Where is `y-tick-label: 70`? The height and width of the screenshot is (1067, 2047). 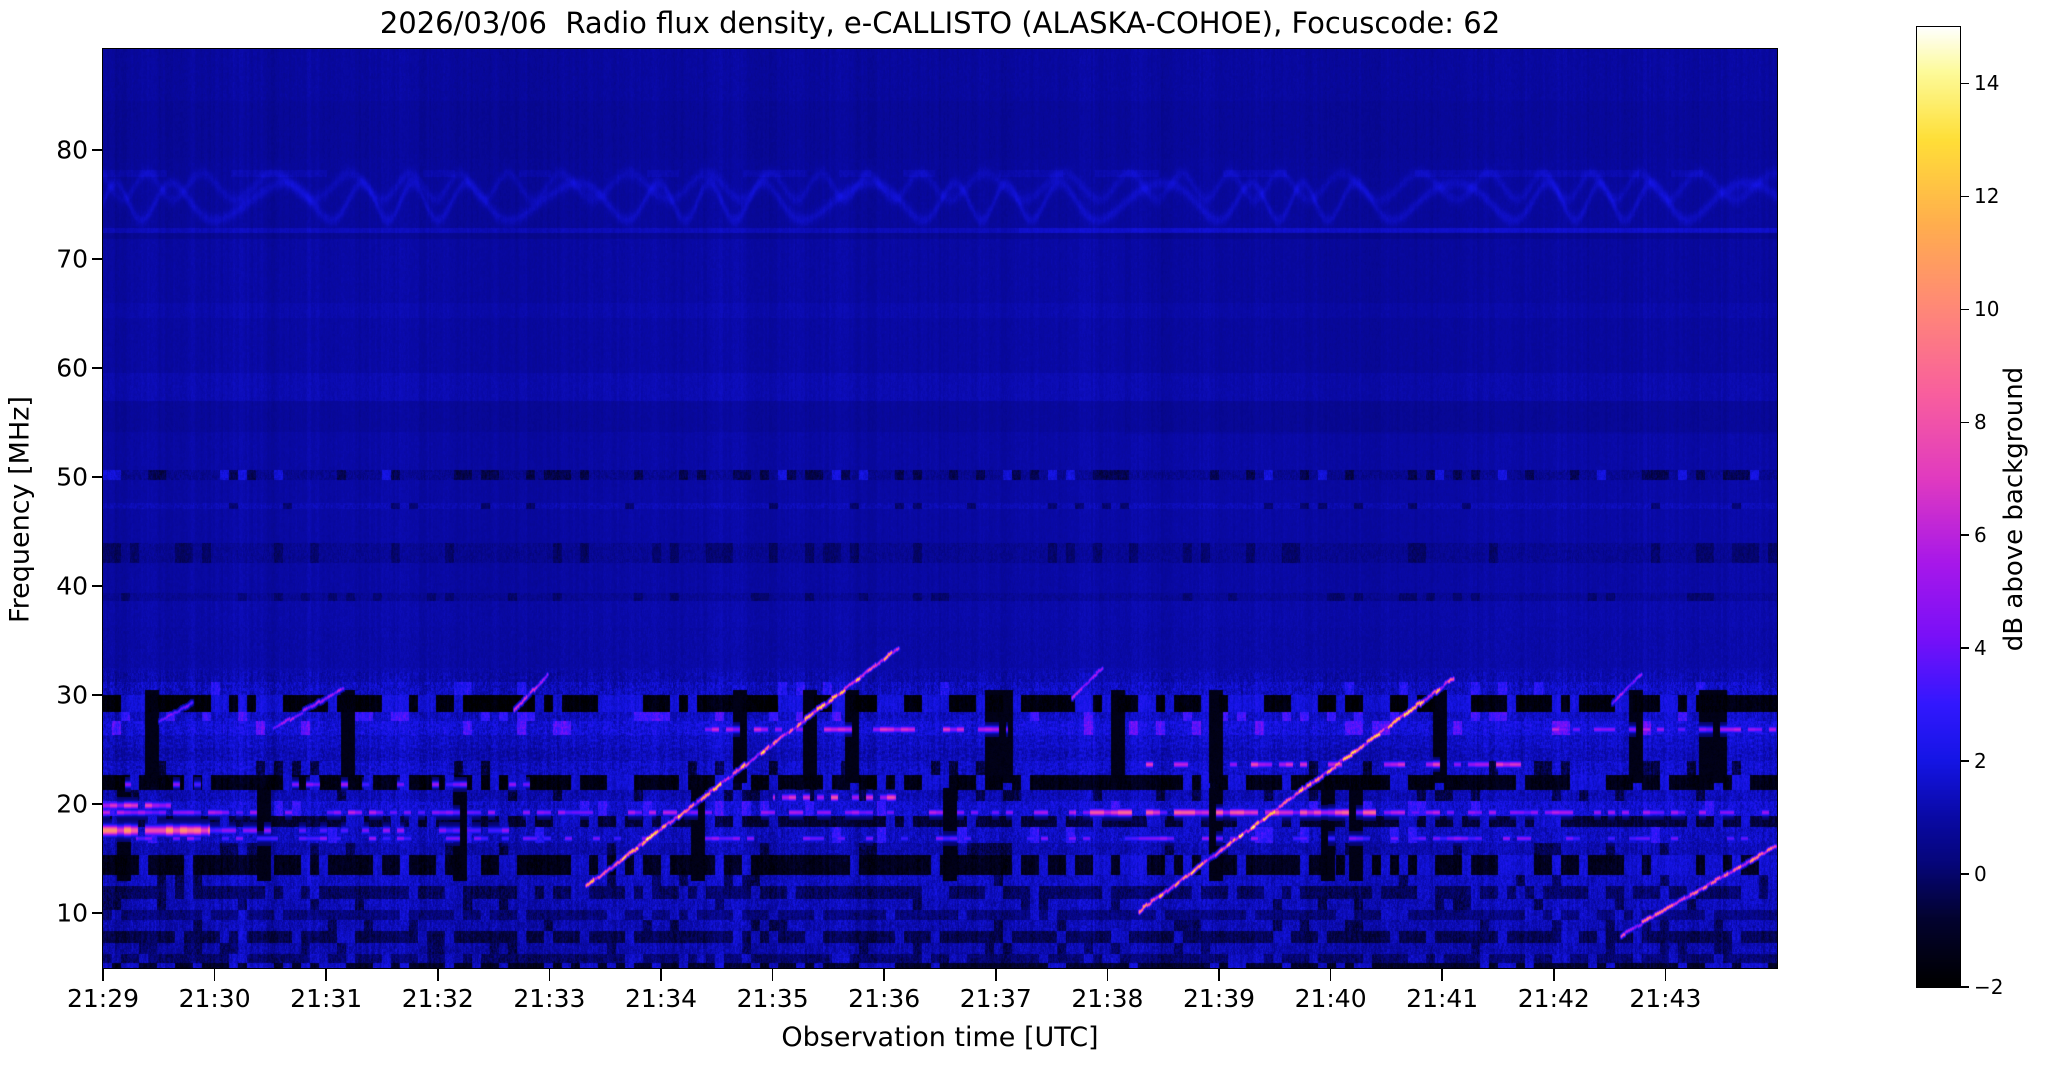 y-tick-label: 70 is located at coordinates (72, 259).